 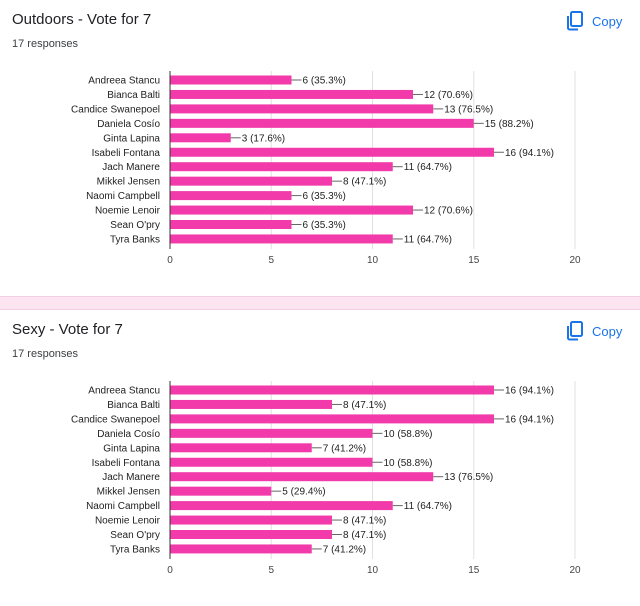 I want to click on data-label: 15 (88.2%), so click(x=509, y=124).